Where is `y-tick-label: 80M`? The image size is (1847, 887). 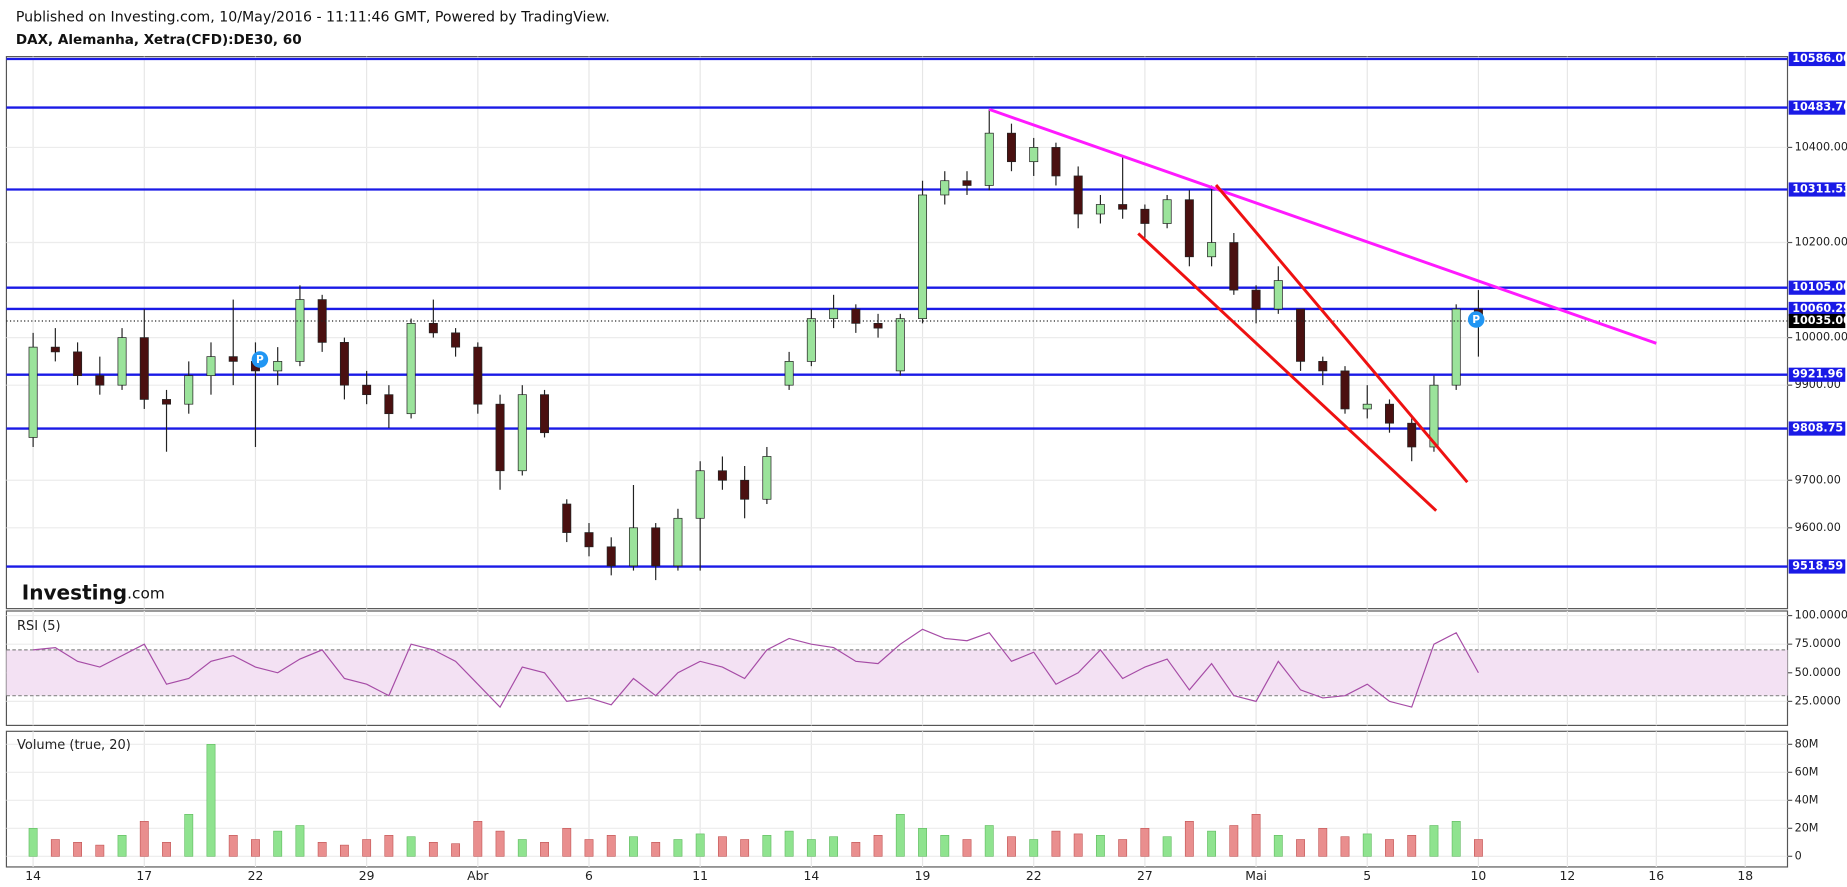 y-tick-label: 80M is located at coordinates (1807, 743).